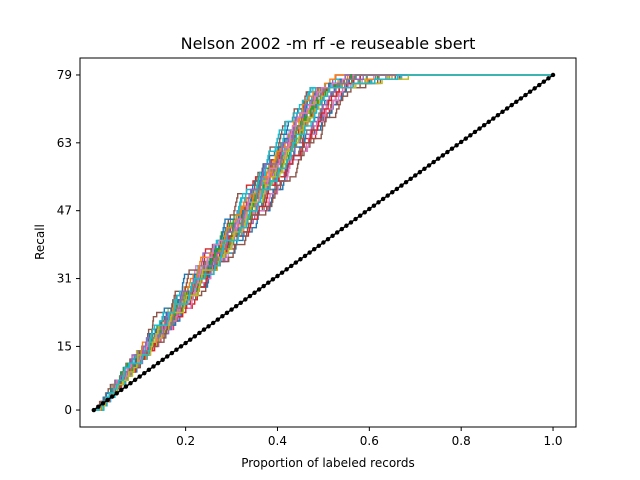 The height and width of the screenshot is (480, 640). What do you see at coordinates (64, 279) in the screenshot?
I see `y-tick-label: 31` at bounding box center [64, 279].